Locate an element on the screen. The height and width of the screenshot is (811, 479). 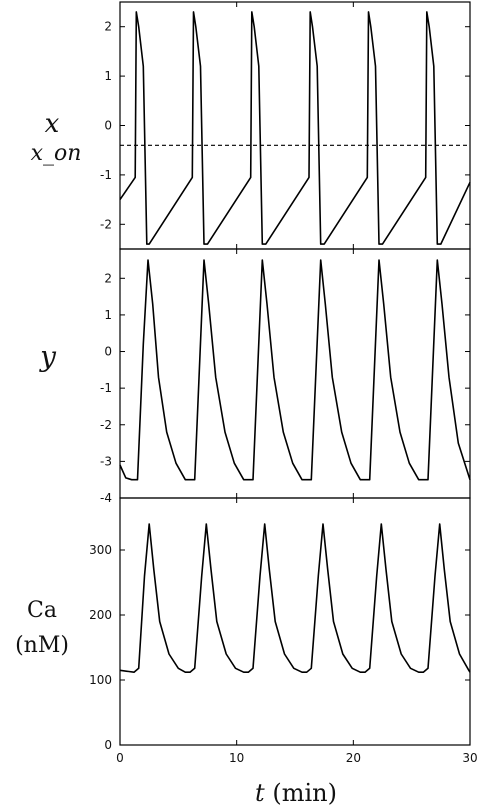
panel-x-ytick-label: -2 is located at coordinates (106, 224).